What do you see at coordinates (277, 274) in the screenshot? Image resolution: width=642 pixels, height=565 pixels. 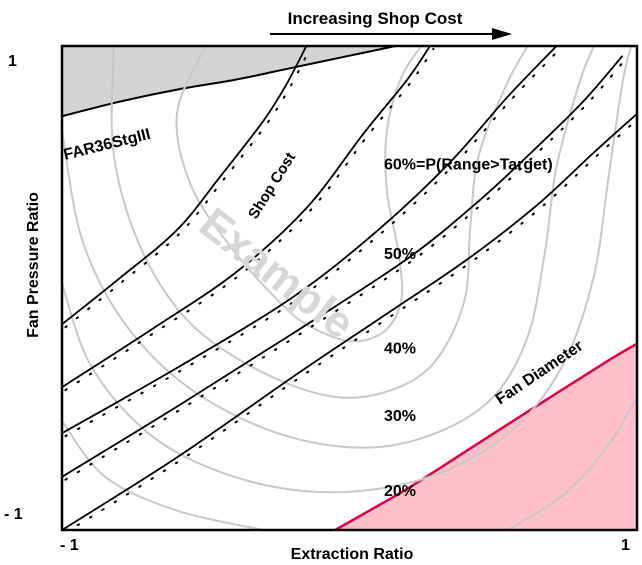 I see `watermark: Example` at bounding box center [277, 274].